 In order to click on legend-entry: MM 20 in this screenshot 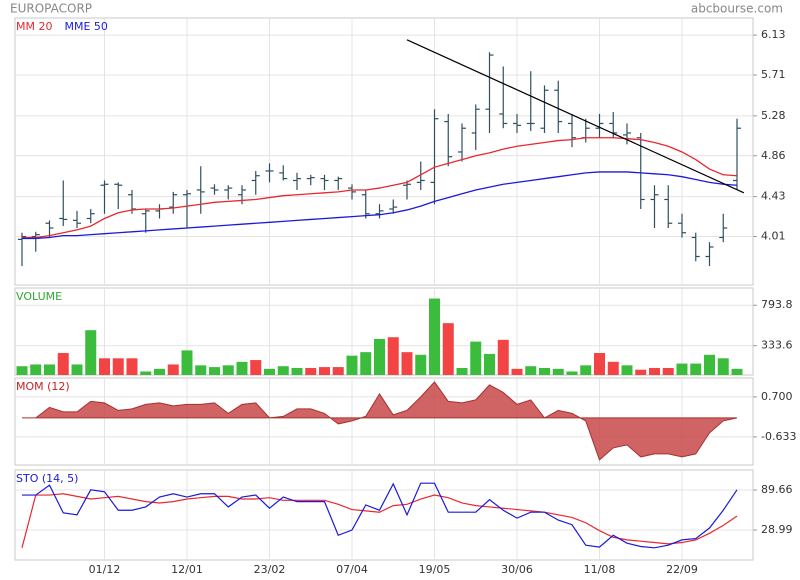, I will do `click(34, 26)`.